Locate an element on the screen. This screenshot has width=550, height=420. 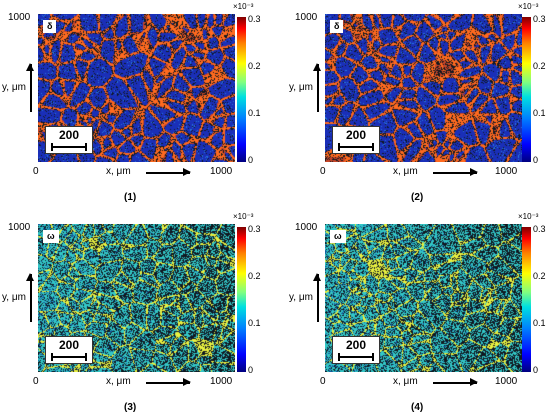
strain-map-2: δ 200 is located at coordinates (423, 88).